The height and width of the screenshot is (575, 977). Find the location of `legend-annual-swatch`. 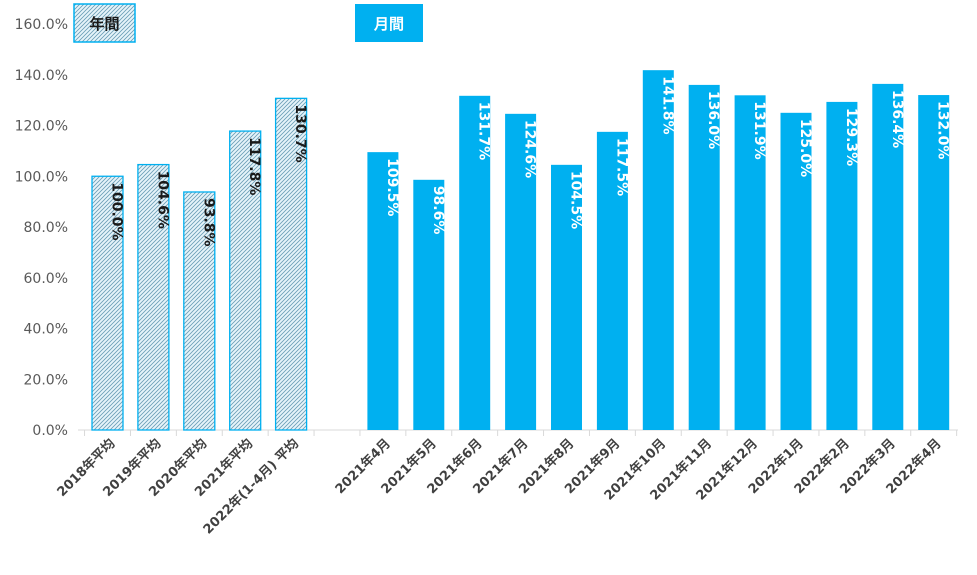

legend-annual-swatch is located at coordinates (104, 23).